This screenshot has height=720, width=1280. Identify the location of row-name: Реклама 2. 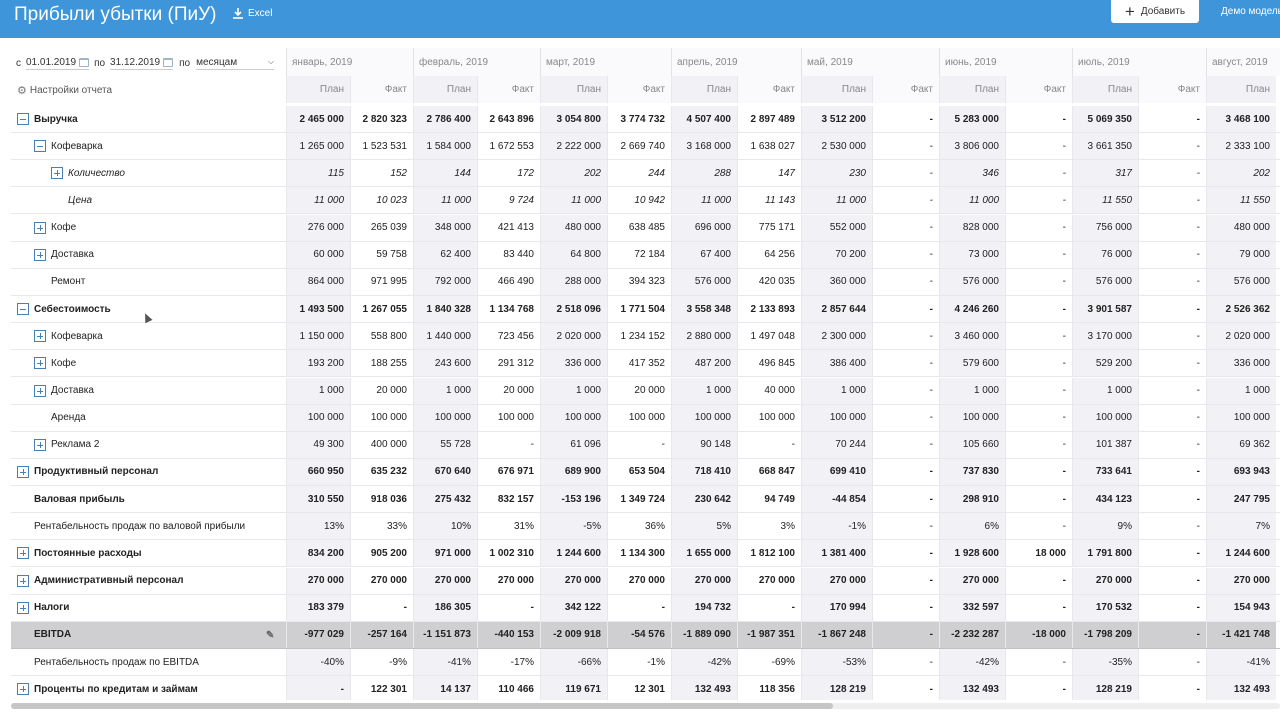
(75, 445).